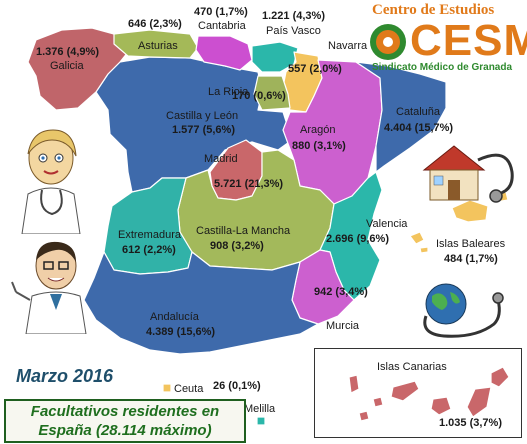  What do you see at coordinates (65, 376) in the screenshot?
I see `date-label: Marzo 2016` at bounding box center [65, 376].